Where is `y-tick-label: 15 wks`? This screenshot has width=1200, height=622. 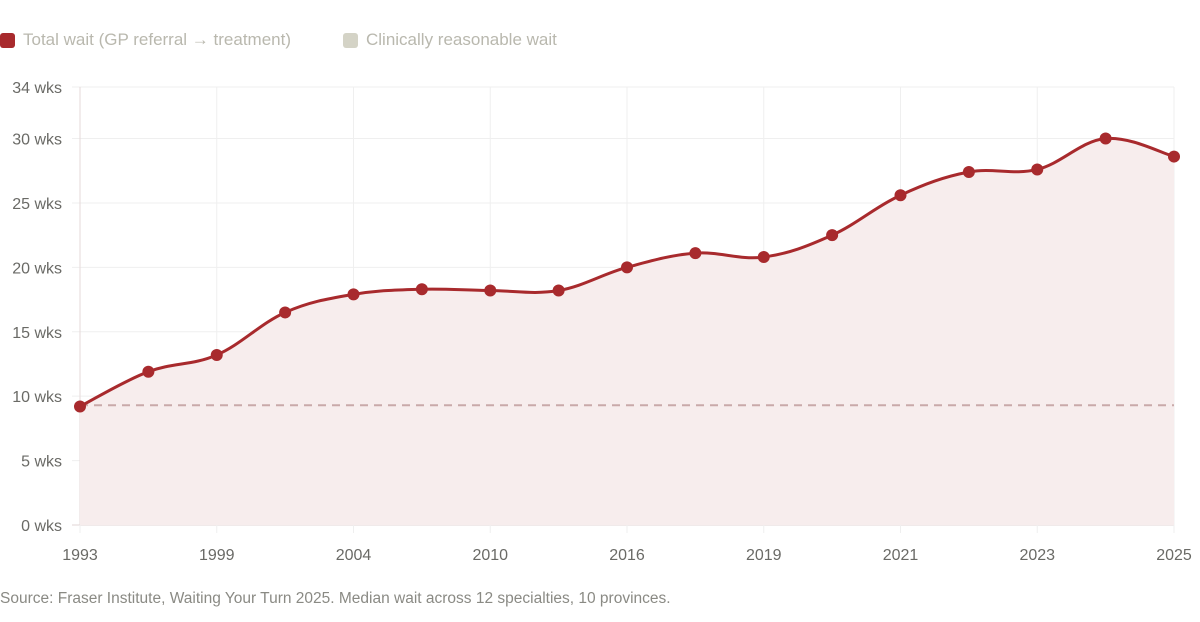
y-tick-label: 15 wks is located at coordinates (37, 333).